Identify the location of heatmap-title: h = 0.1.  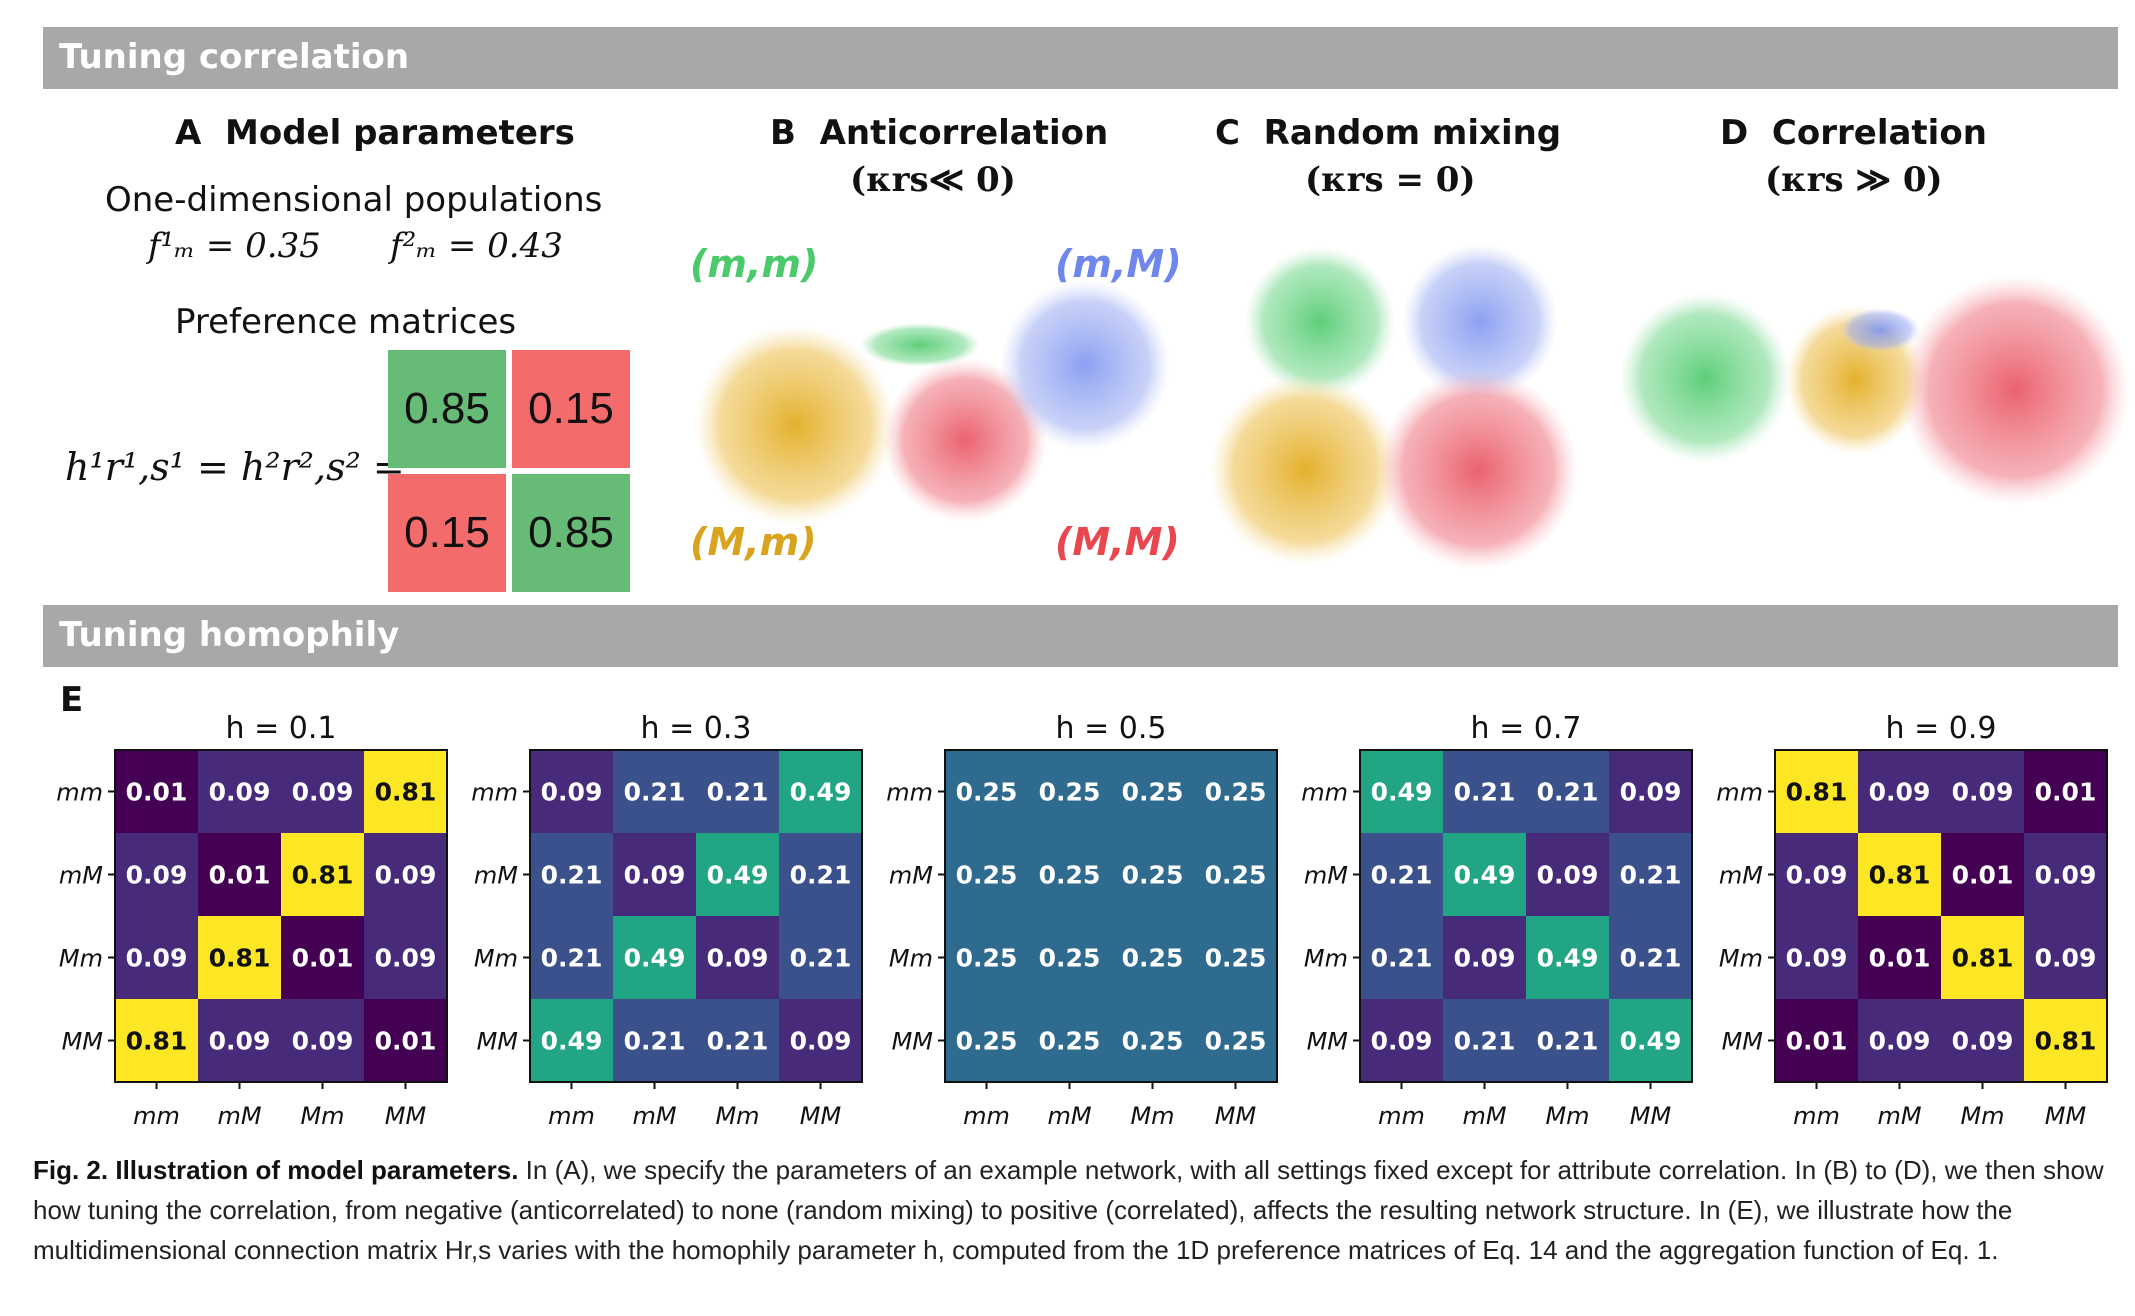
(281, 728).